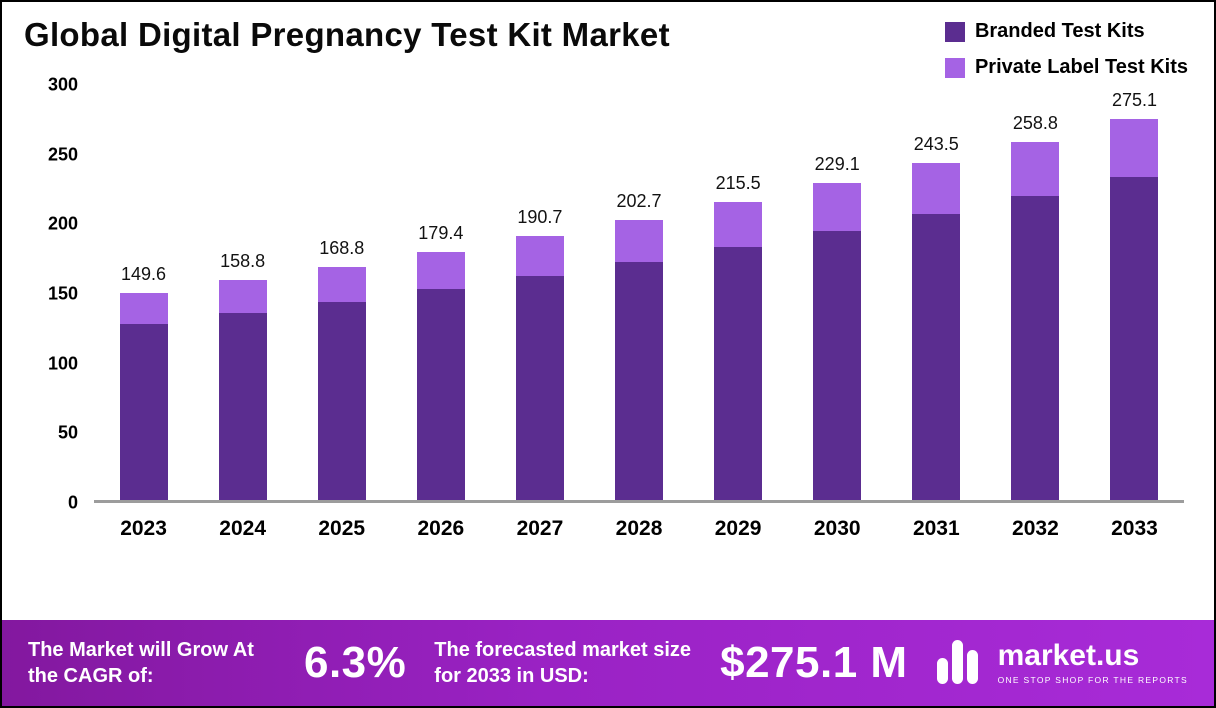 The height and width of the screenshot is (708, 1216). I want to click on bar-segment-private-label-2030, so click(837, 207).